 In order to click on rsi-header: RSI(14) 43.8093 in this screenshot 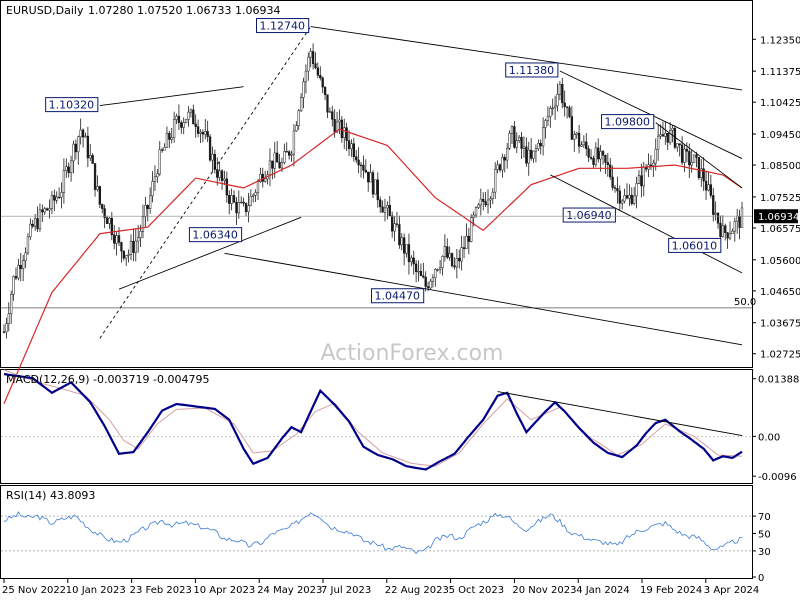, I will do `click(50, 495)`.